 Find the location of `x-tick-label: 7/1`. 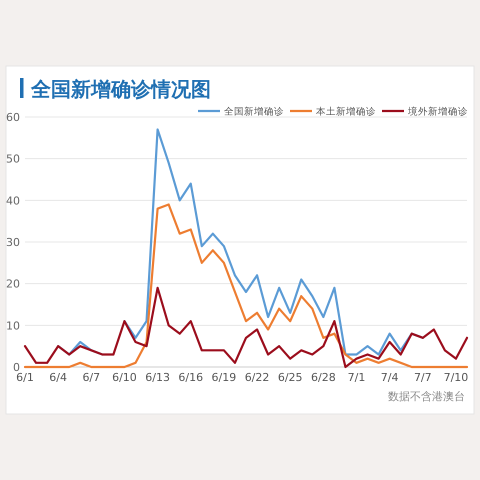

x-tick-label: 7/1 is located at coordinates (357, 377).